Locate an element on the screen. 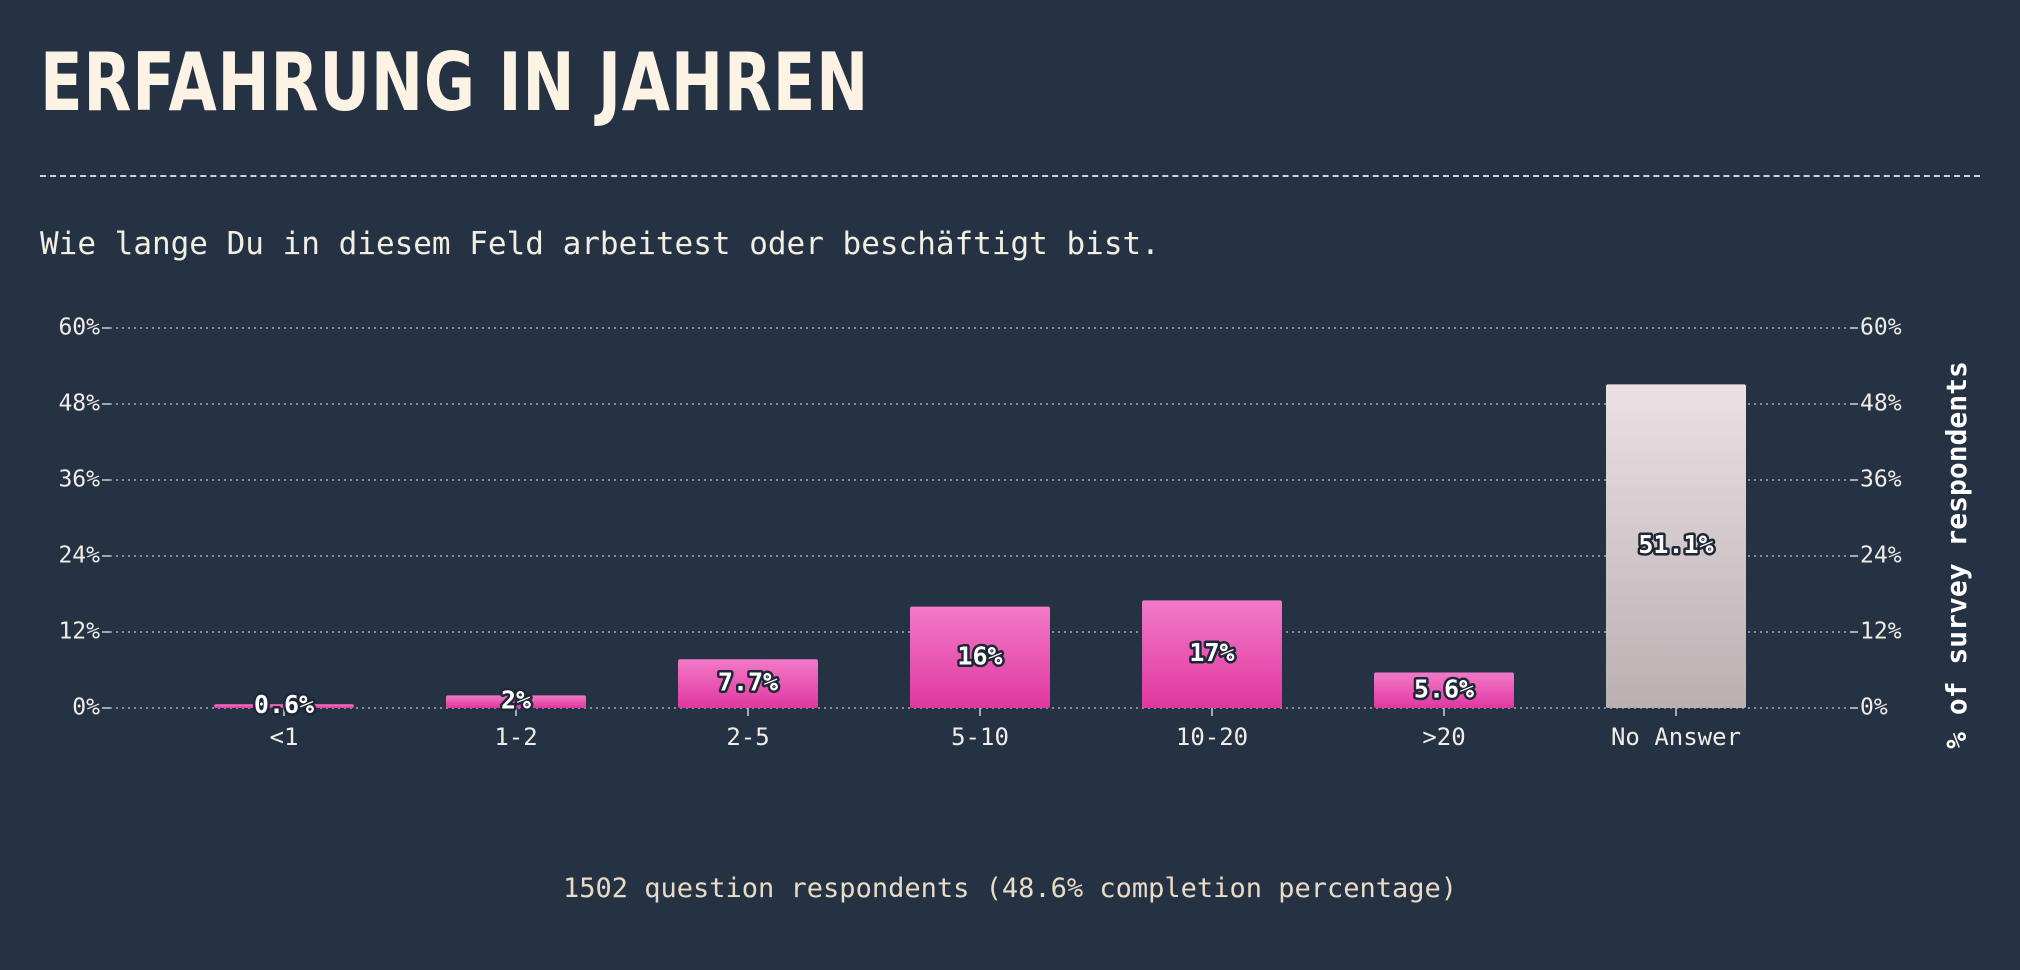 Image resolution: width=2020 pixels, height=970 pixels. x-tick-label: 2-5 is located at coordinates (747, 737).